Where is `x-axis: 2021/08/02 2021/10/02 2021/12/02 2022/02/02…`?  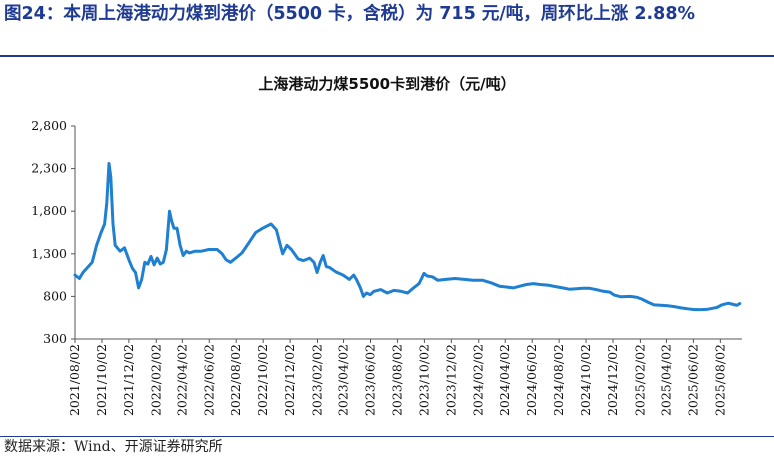
x-axis: 2021/08/02 2021/10/02 2021/12/02 2022/02/02… is located at coordinates (404, 377).